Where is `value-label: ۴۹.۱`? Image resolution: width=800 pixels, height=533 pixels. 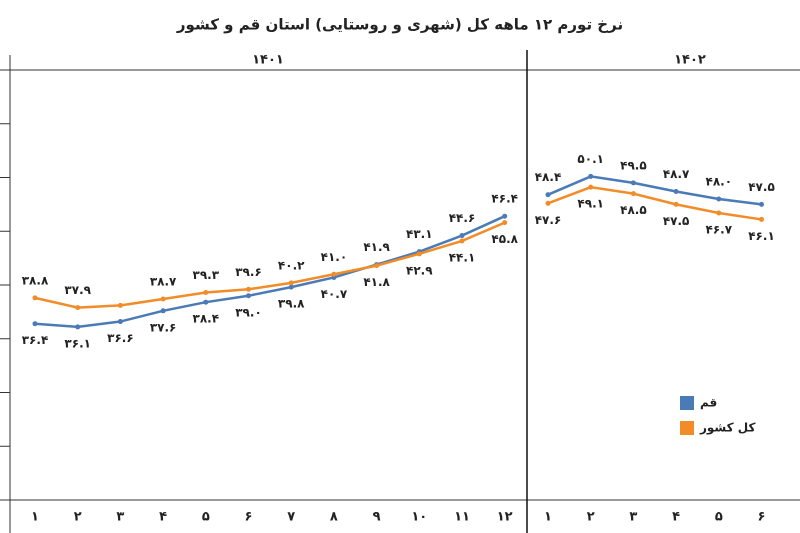 value-label: ۴۹.۱ is located at coordinates (590, 204).